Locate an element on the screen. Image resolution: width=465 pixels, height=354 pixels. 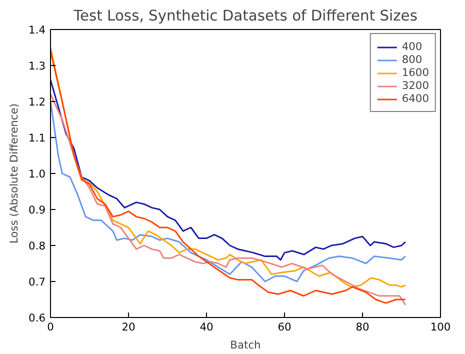
y-tick-label: 1.2 is located at coordinates (37, 102).